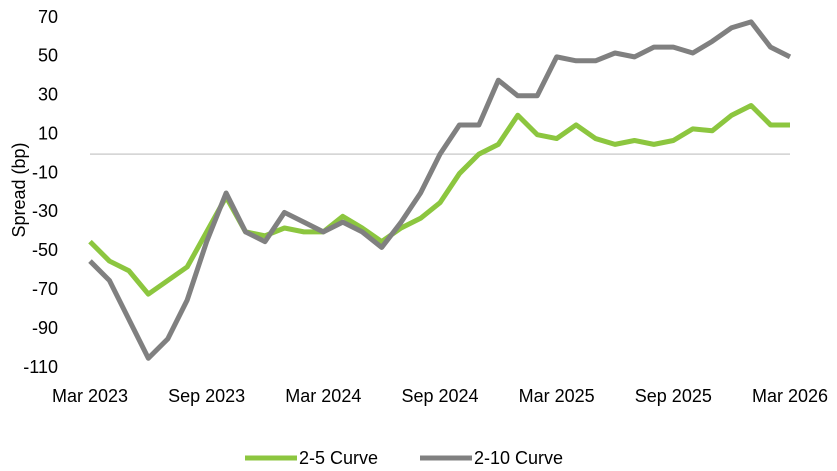 The height and width of the screenshot is (471, 837). I want to click on y-tick-label: -10, so click(45, 172).